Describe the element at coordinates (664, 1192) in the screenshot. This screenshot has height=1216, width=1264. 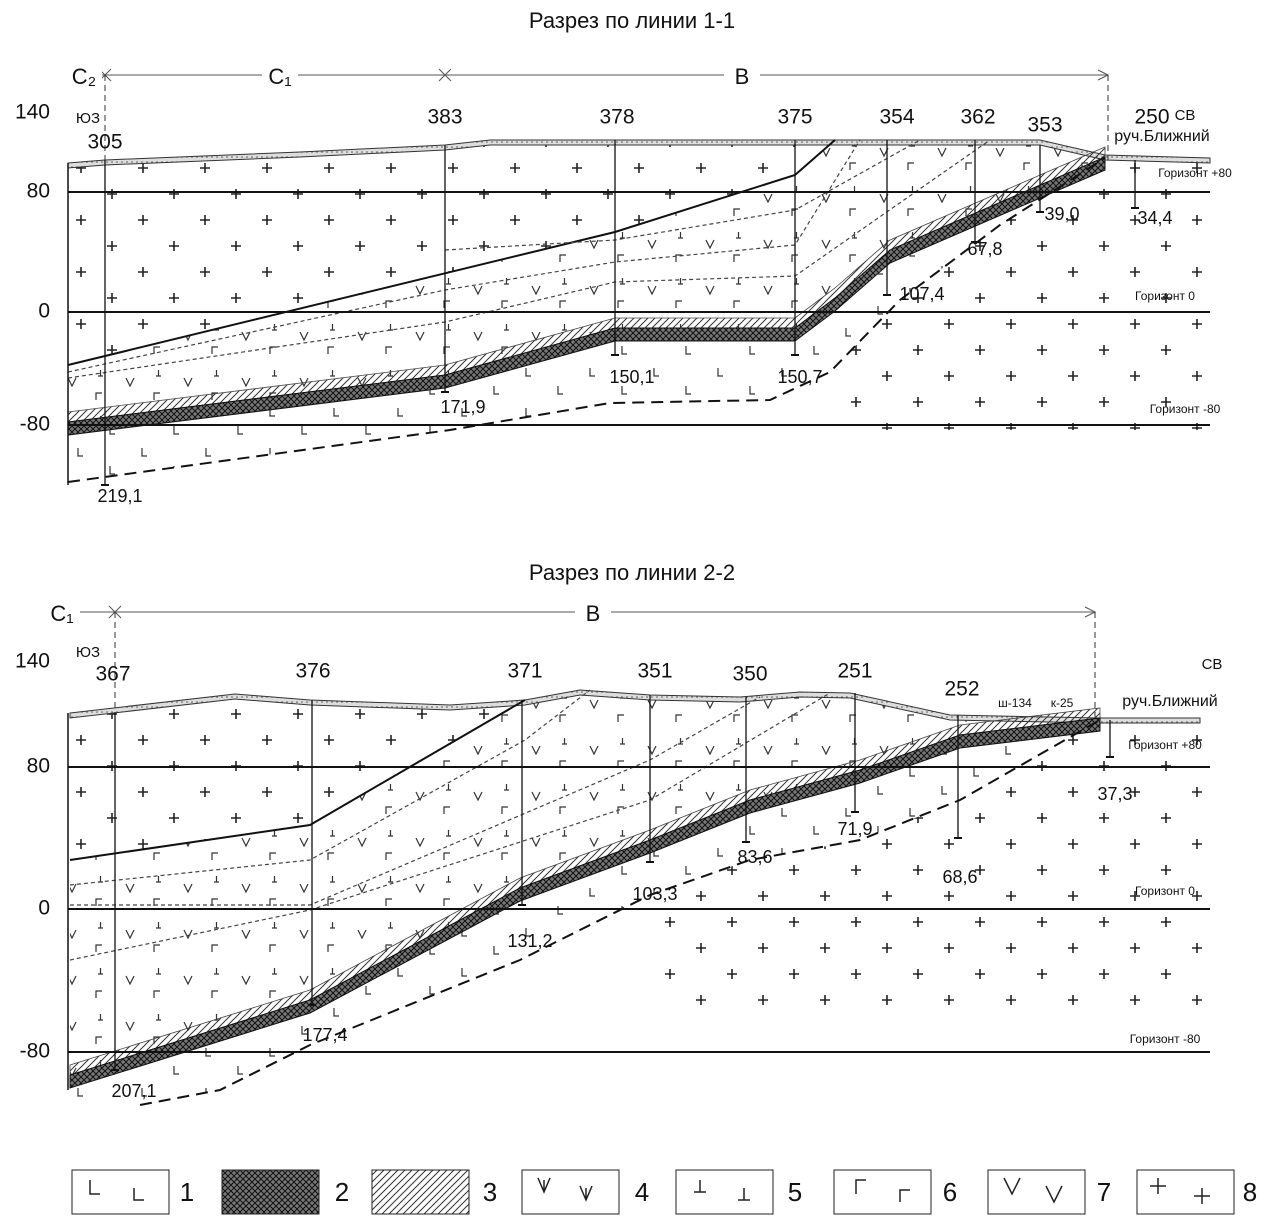
I see `legend: 1 2 3 4 5 6 7 8` at that location.